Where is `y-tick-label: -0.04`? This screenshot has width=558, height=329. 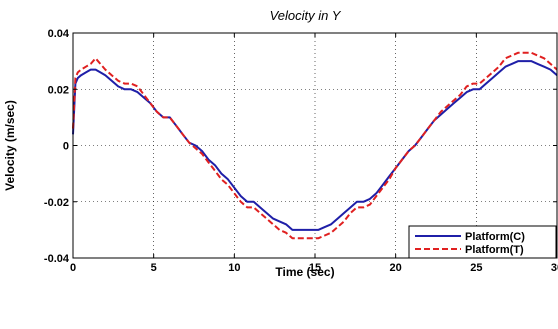
y-tick-label: -0.04 is located at coordinates (57, 259).